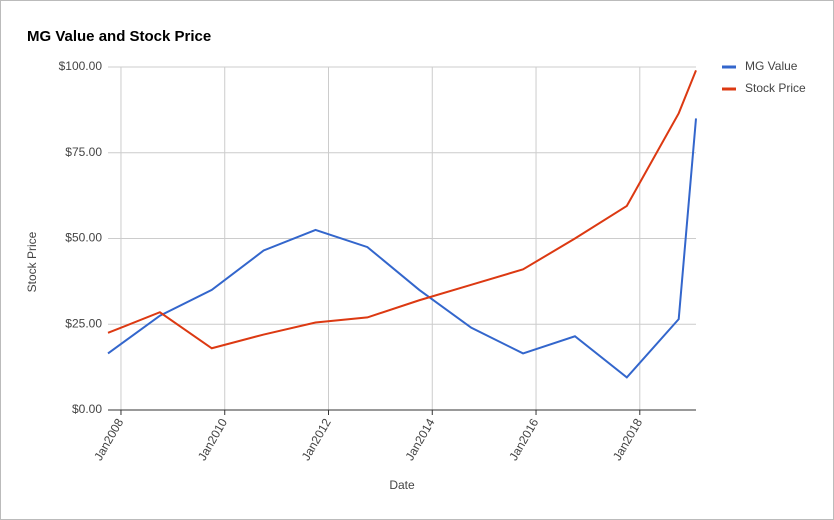 The width and height of the screenshot is (834, 520). Describe the element at coordinates (119, 36) in the screenshot. I see `chart-title: MG Value and Stock Price` at that location.